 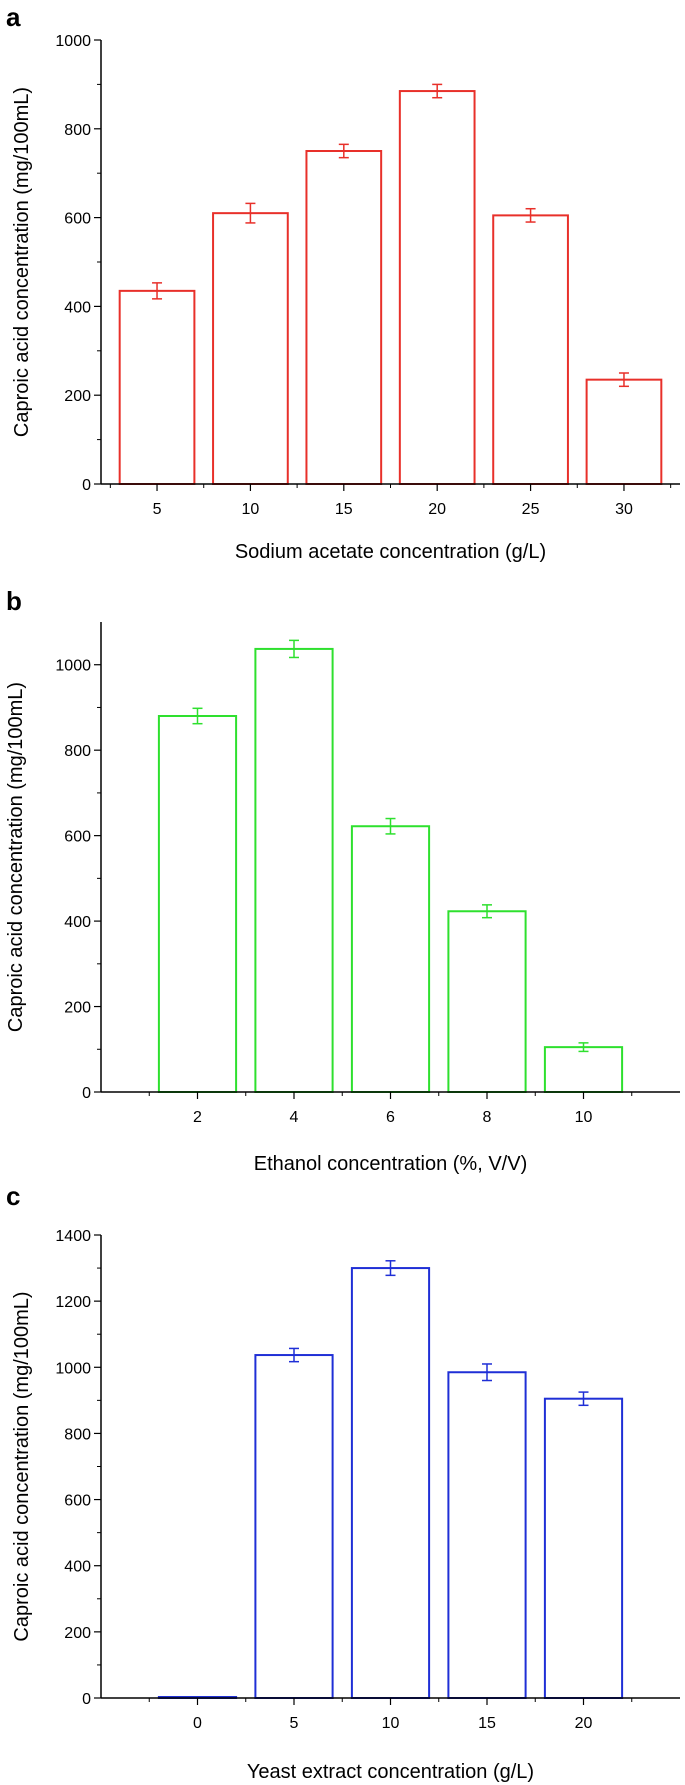 What do you see at coordinates (390, 1164) in the screenshot?
I see `x-axis-title: Ethanol concentration (%, V/V)` at bounding box center [390, 1164].